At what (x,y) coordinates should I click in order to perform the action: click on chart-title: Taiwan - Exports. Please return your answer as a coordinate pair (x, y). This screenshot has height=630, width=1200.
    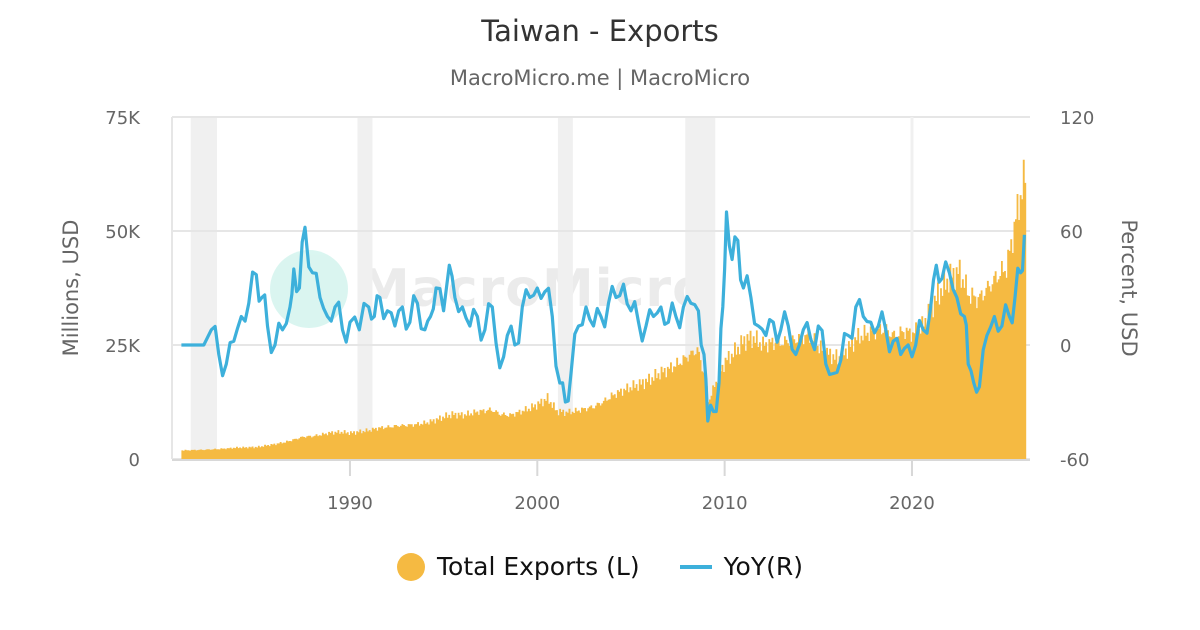
    Looking at the image, I should click on (600, 31).